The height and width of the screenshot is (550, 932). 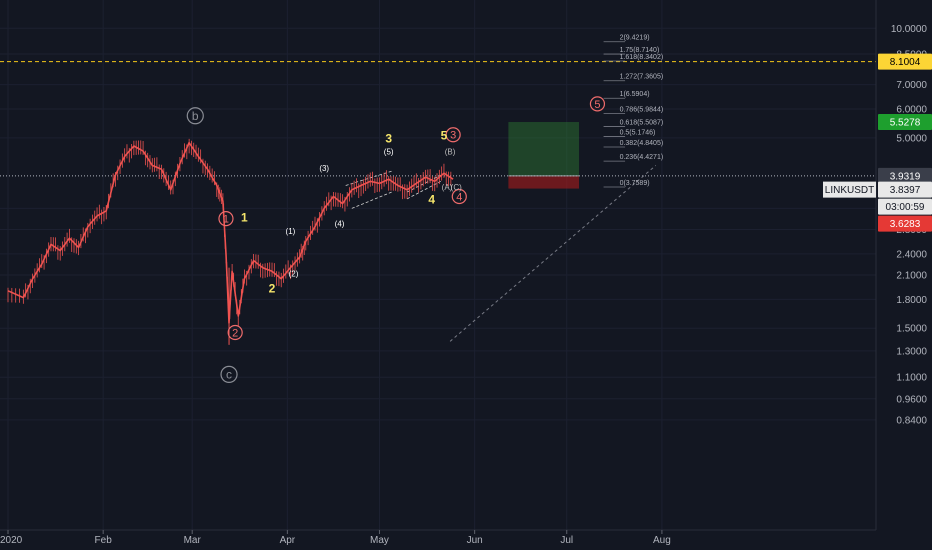 What do you see at coordinates (543, 182) in the screenshot?
I see `stop-zone` at bounding box center [543, 182].